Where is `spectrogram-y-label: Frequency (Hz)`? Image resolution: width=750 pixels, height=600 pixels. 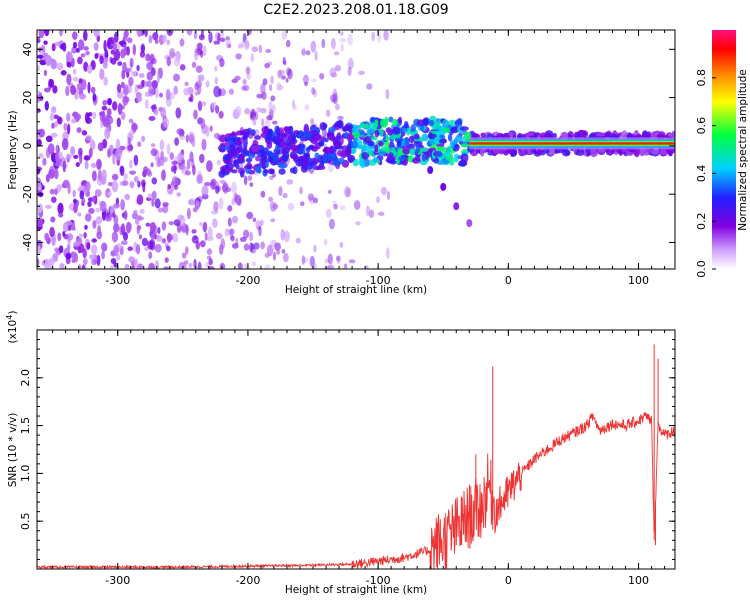
spectrogram-y-label: Frequency (Hz) is located at coordinates (13, 149).